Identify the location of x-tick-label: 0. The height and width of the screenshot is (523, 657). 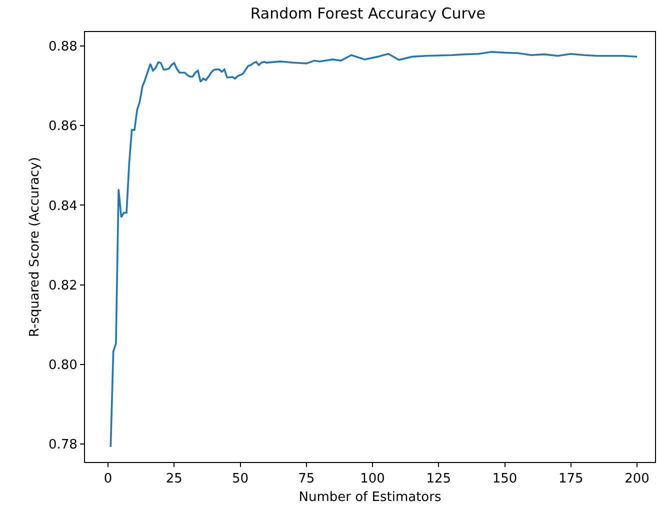
(108, 479).